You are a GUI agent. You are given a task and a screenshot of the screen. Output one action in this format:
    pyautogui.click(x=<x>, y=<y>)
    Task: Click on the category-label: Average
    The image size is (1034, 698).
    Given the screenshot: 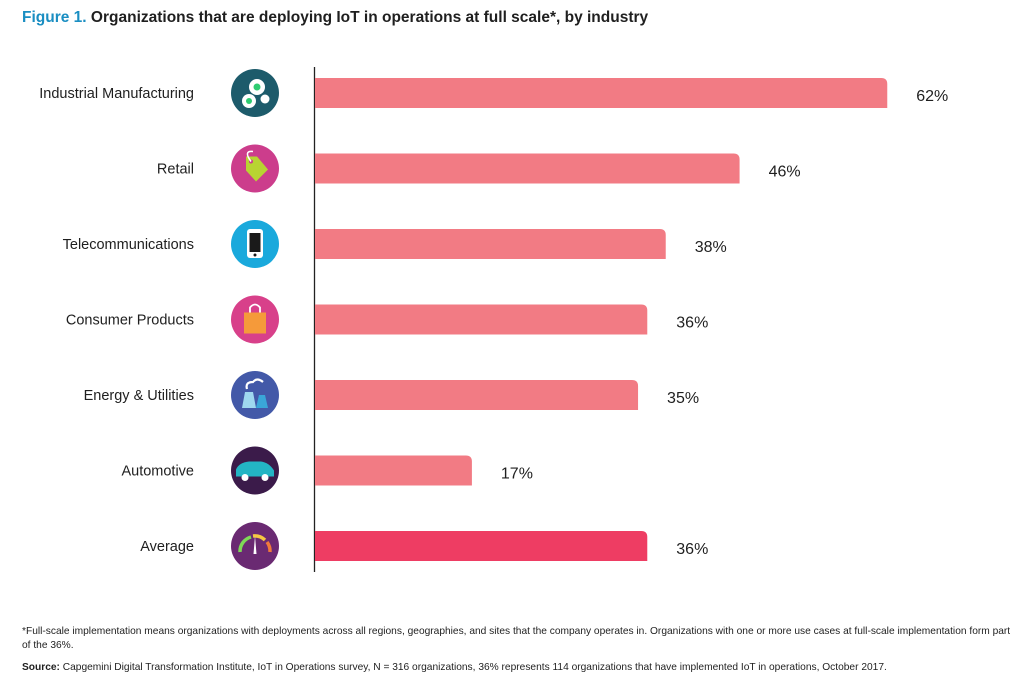 What is the action you would take?
    pyautogui.click(x=167, y=547)
    